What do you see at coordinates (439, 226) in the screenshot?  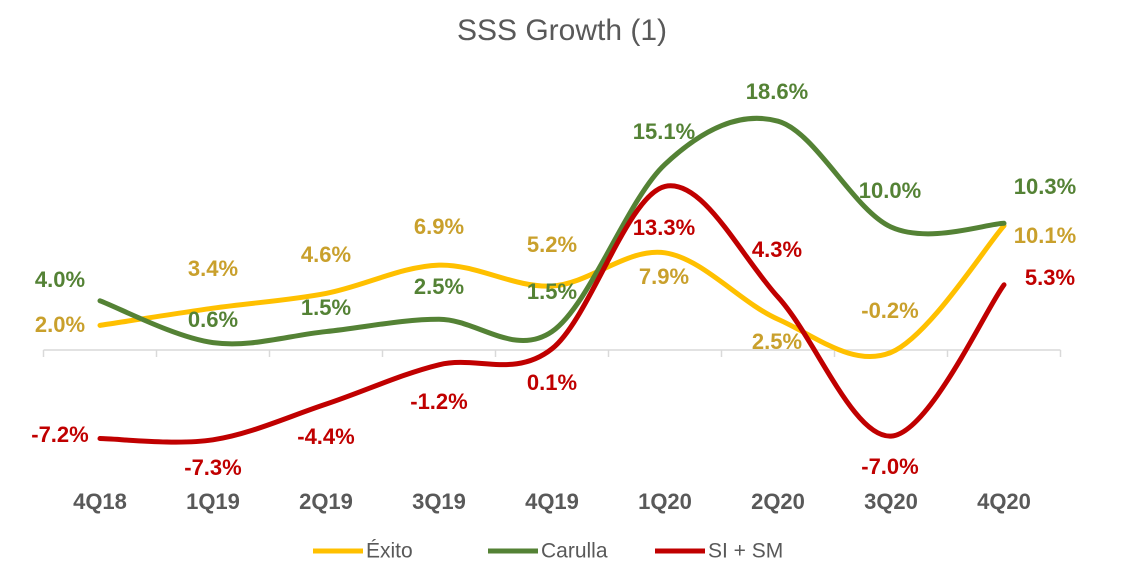 I see `data-label: 6.9%` at bounding box center [439, 226].